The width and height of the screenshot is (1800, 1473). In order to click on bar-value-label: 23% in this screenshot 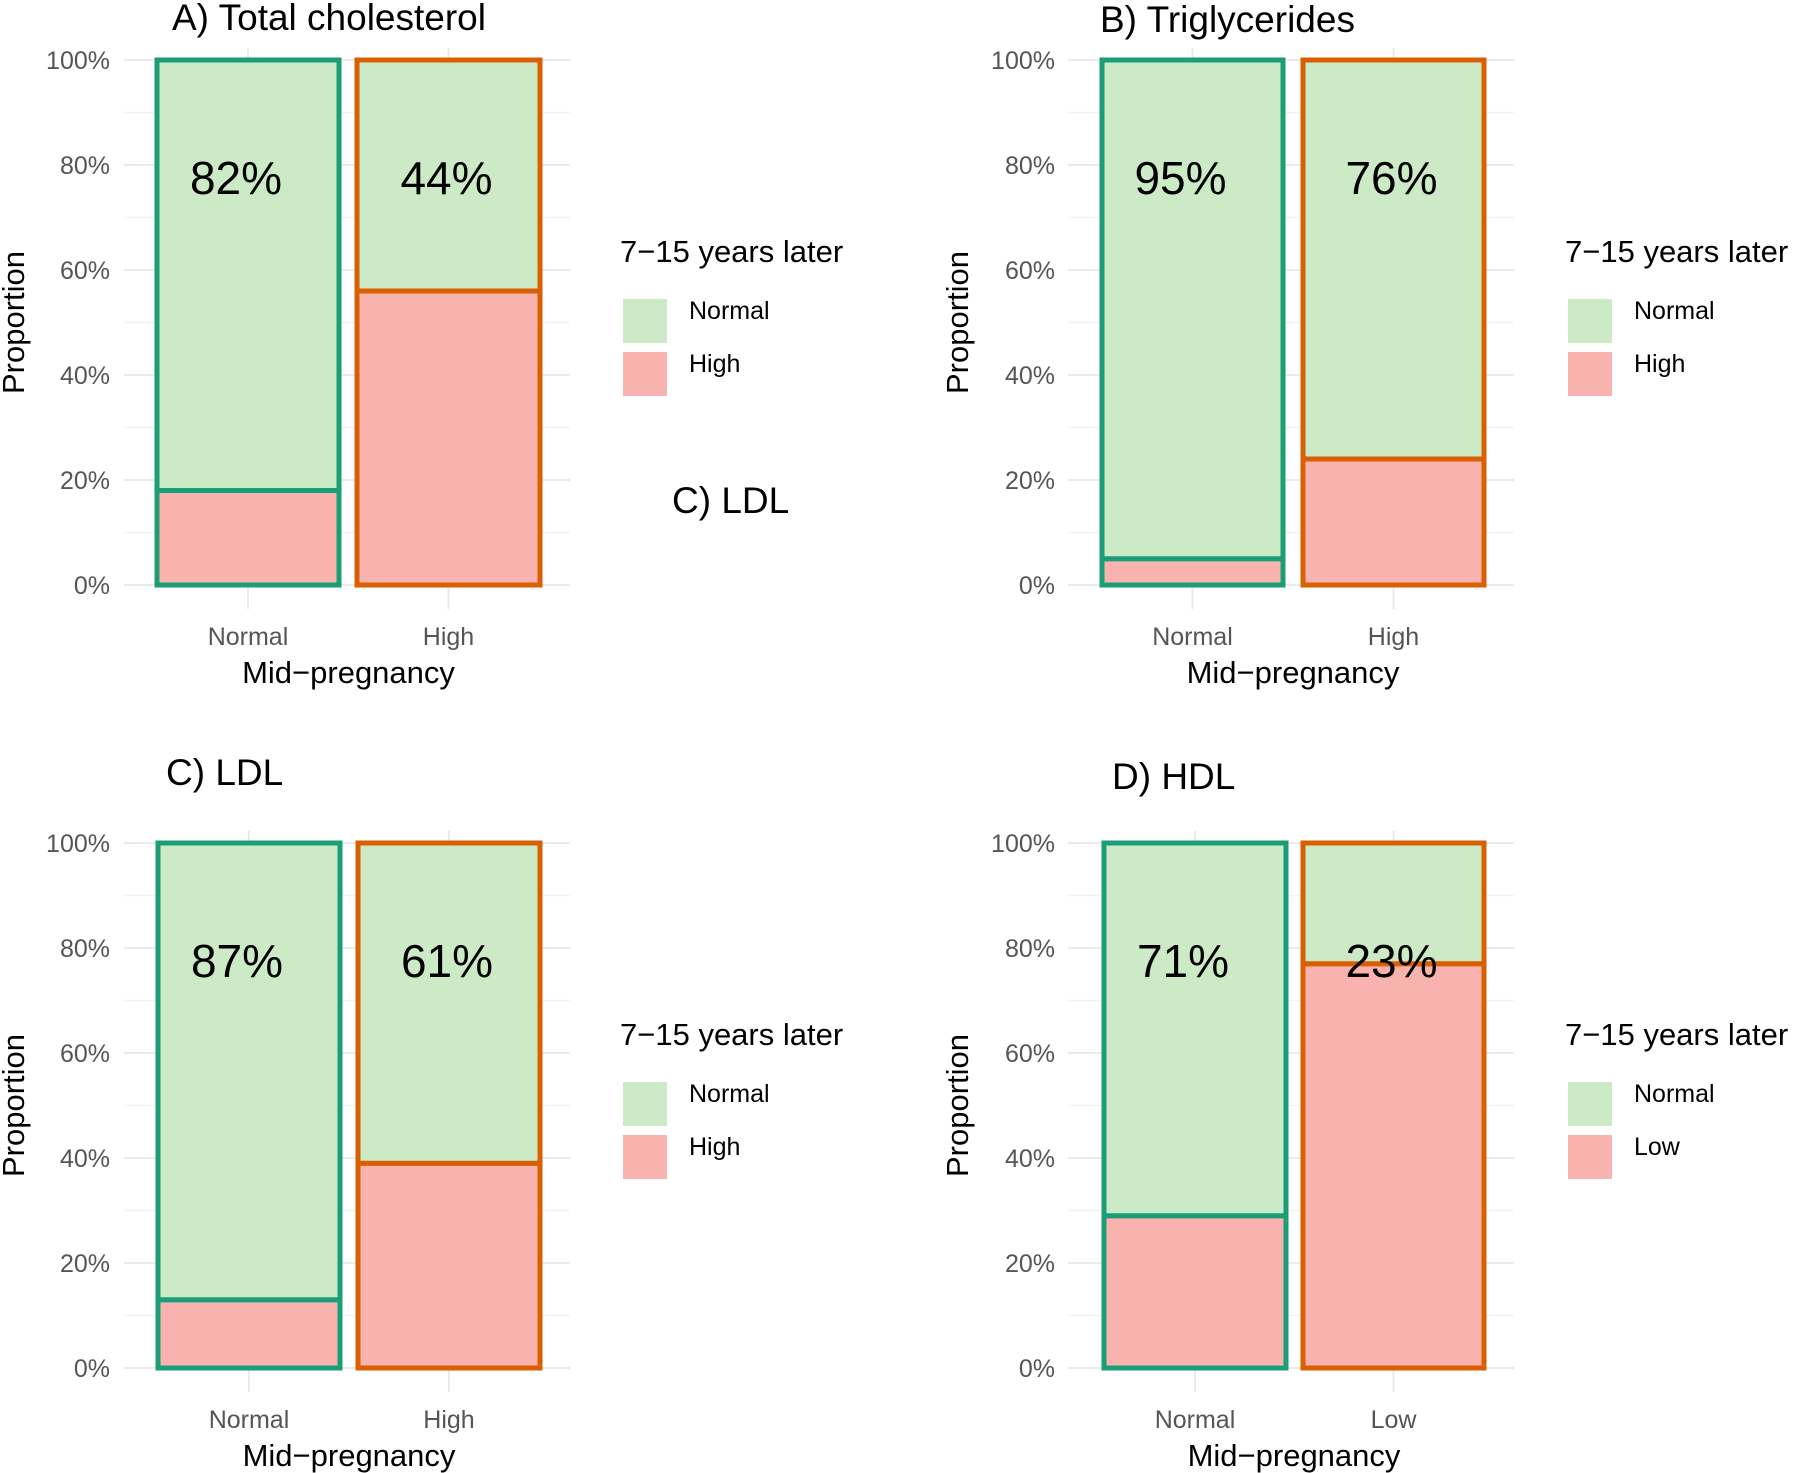, I will do `click(1391, 961)`.